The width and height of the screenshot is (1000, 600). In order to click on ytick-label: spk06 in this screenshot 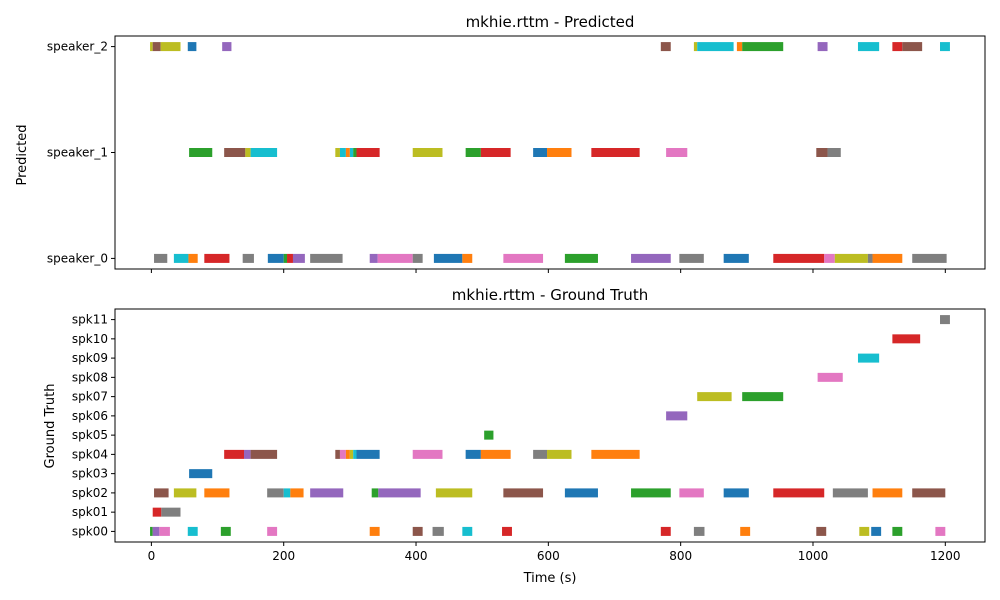, I will do `click(90, 416)`.